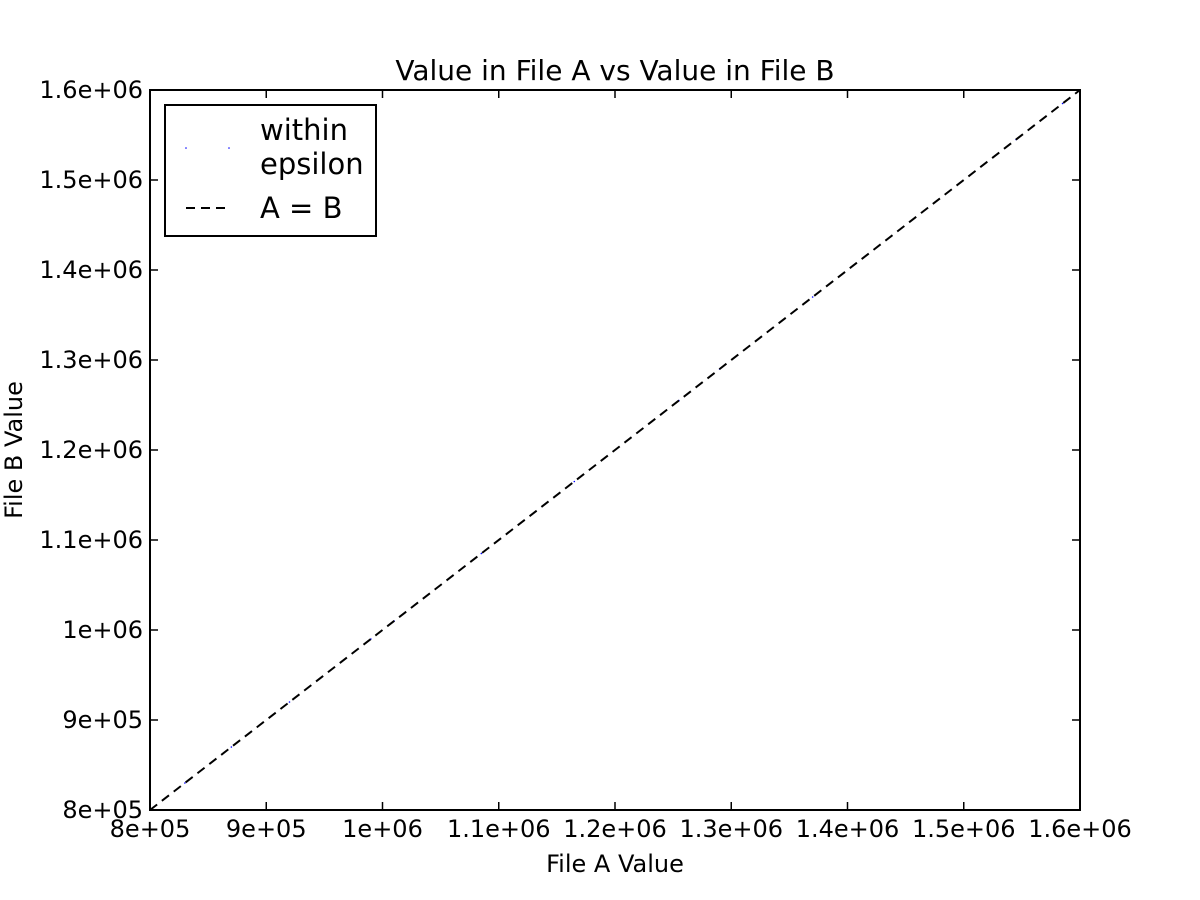 This screenshot has width=1200, height=900. Describe the element at coordinates (382, 829) in the screenshot. I see `x-tick-label: 1e+06` at that location.